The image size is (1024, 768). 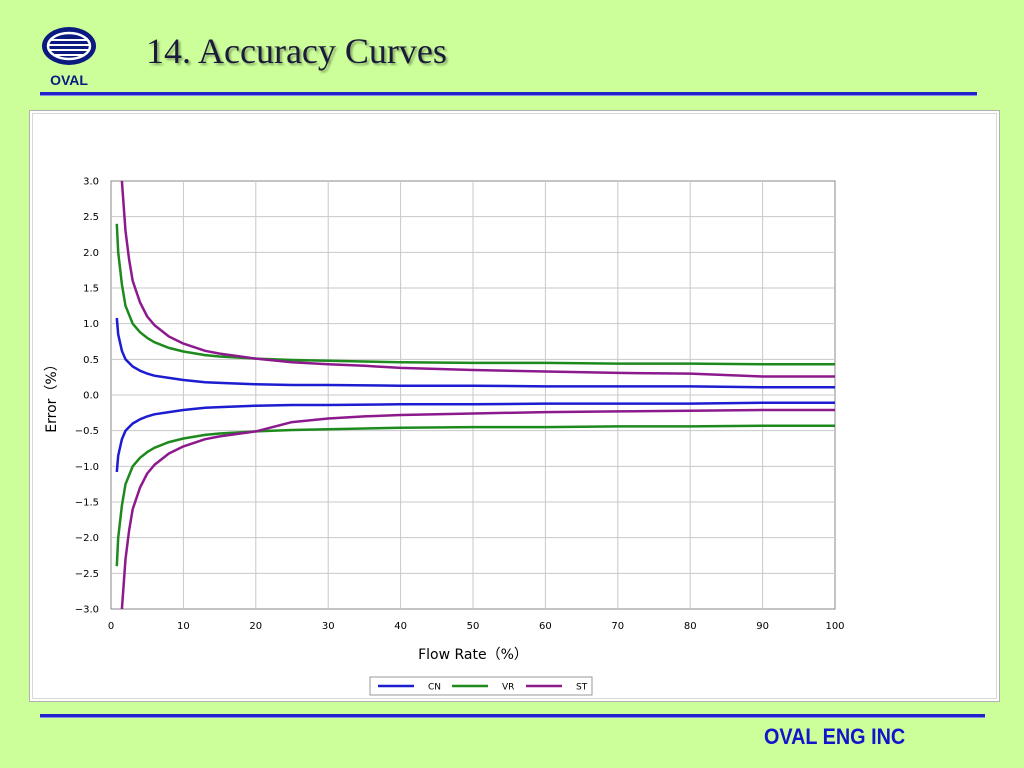 I want to click on x-tick-label: 30, so click(x=328, y=626).